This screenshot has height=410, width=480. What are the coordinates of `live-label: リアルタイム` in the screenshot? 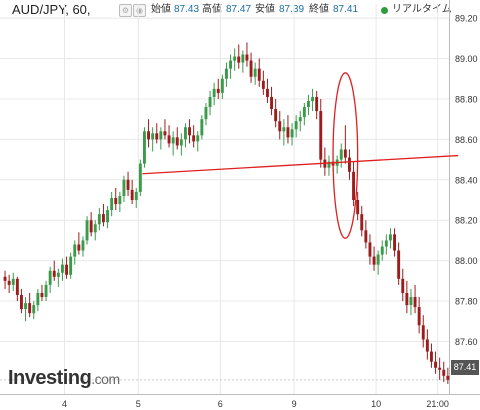 It's located at (422, 9).